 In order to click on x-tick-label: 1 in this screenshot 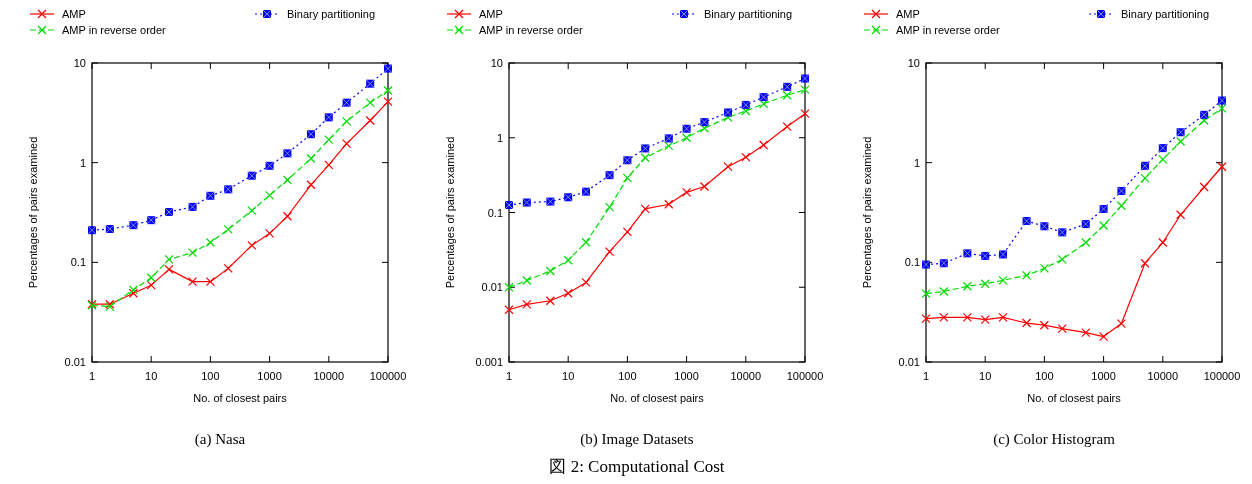, I will do `click(926, 376)`.